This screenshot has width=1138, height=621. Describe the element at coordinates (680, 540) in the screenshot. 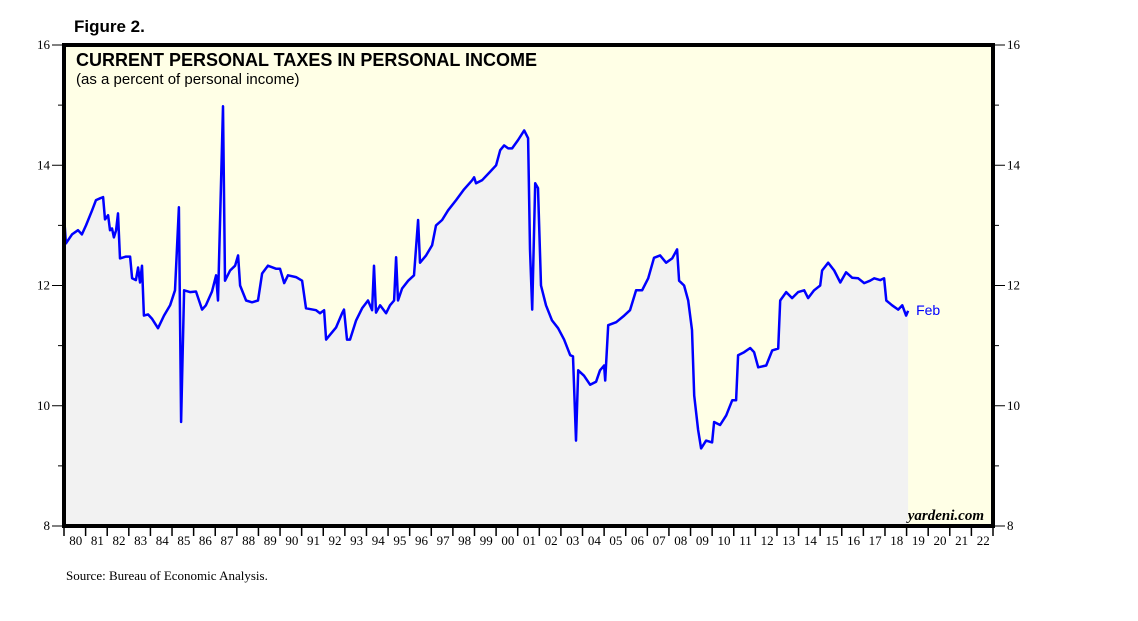

I see `x-tick-label: 08` at that location.